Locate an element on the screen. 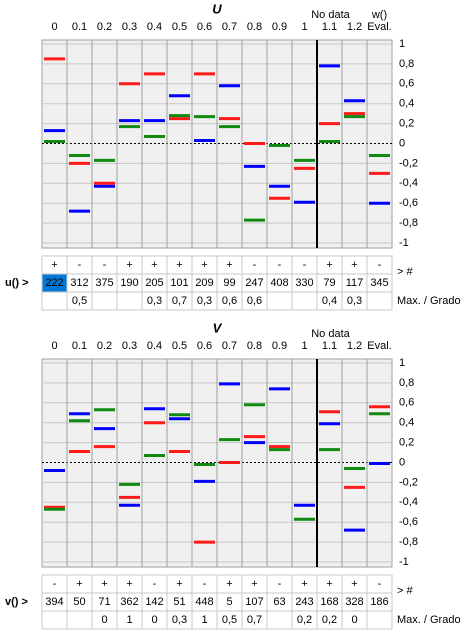 The width and height of the screenshot is (467, 639). y-tick-label: 0,4 is located at coordinates (406, 104).